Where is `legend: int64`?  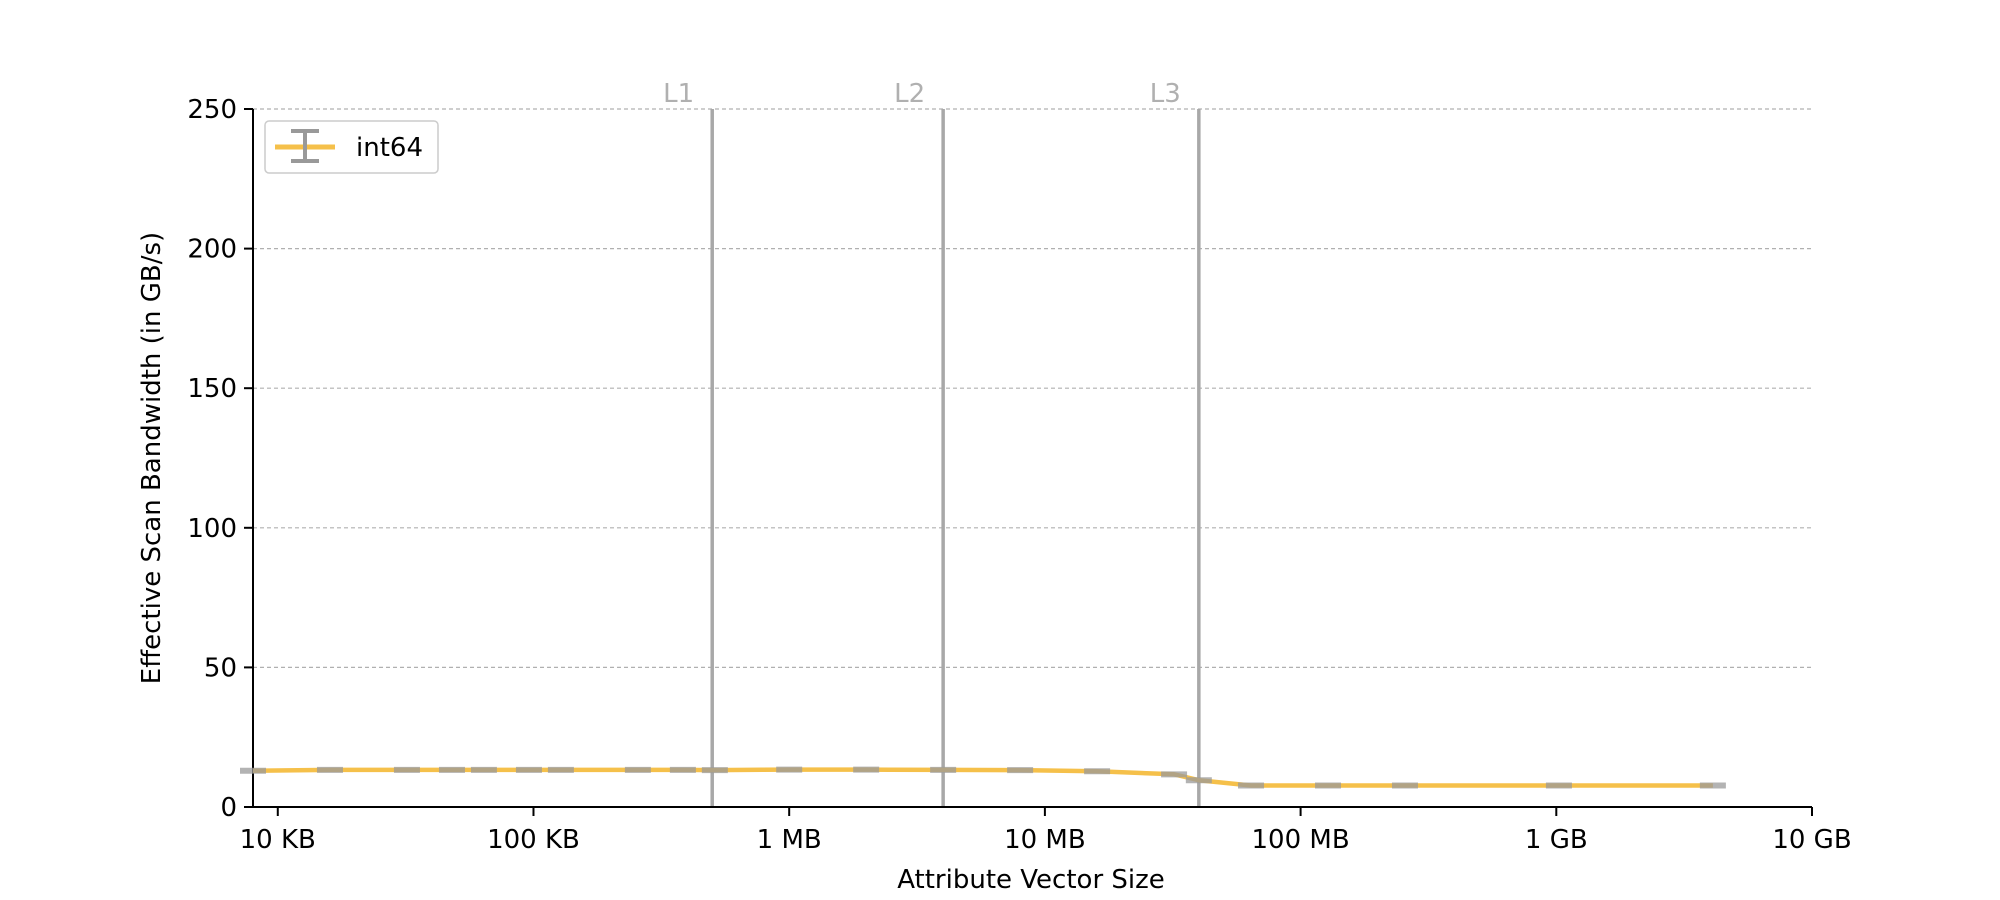
legend: int64 is located at coordinates (351, 147).